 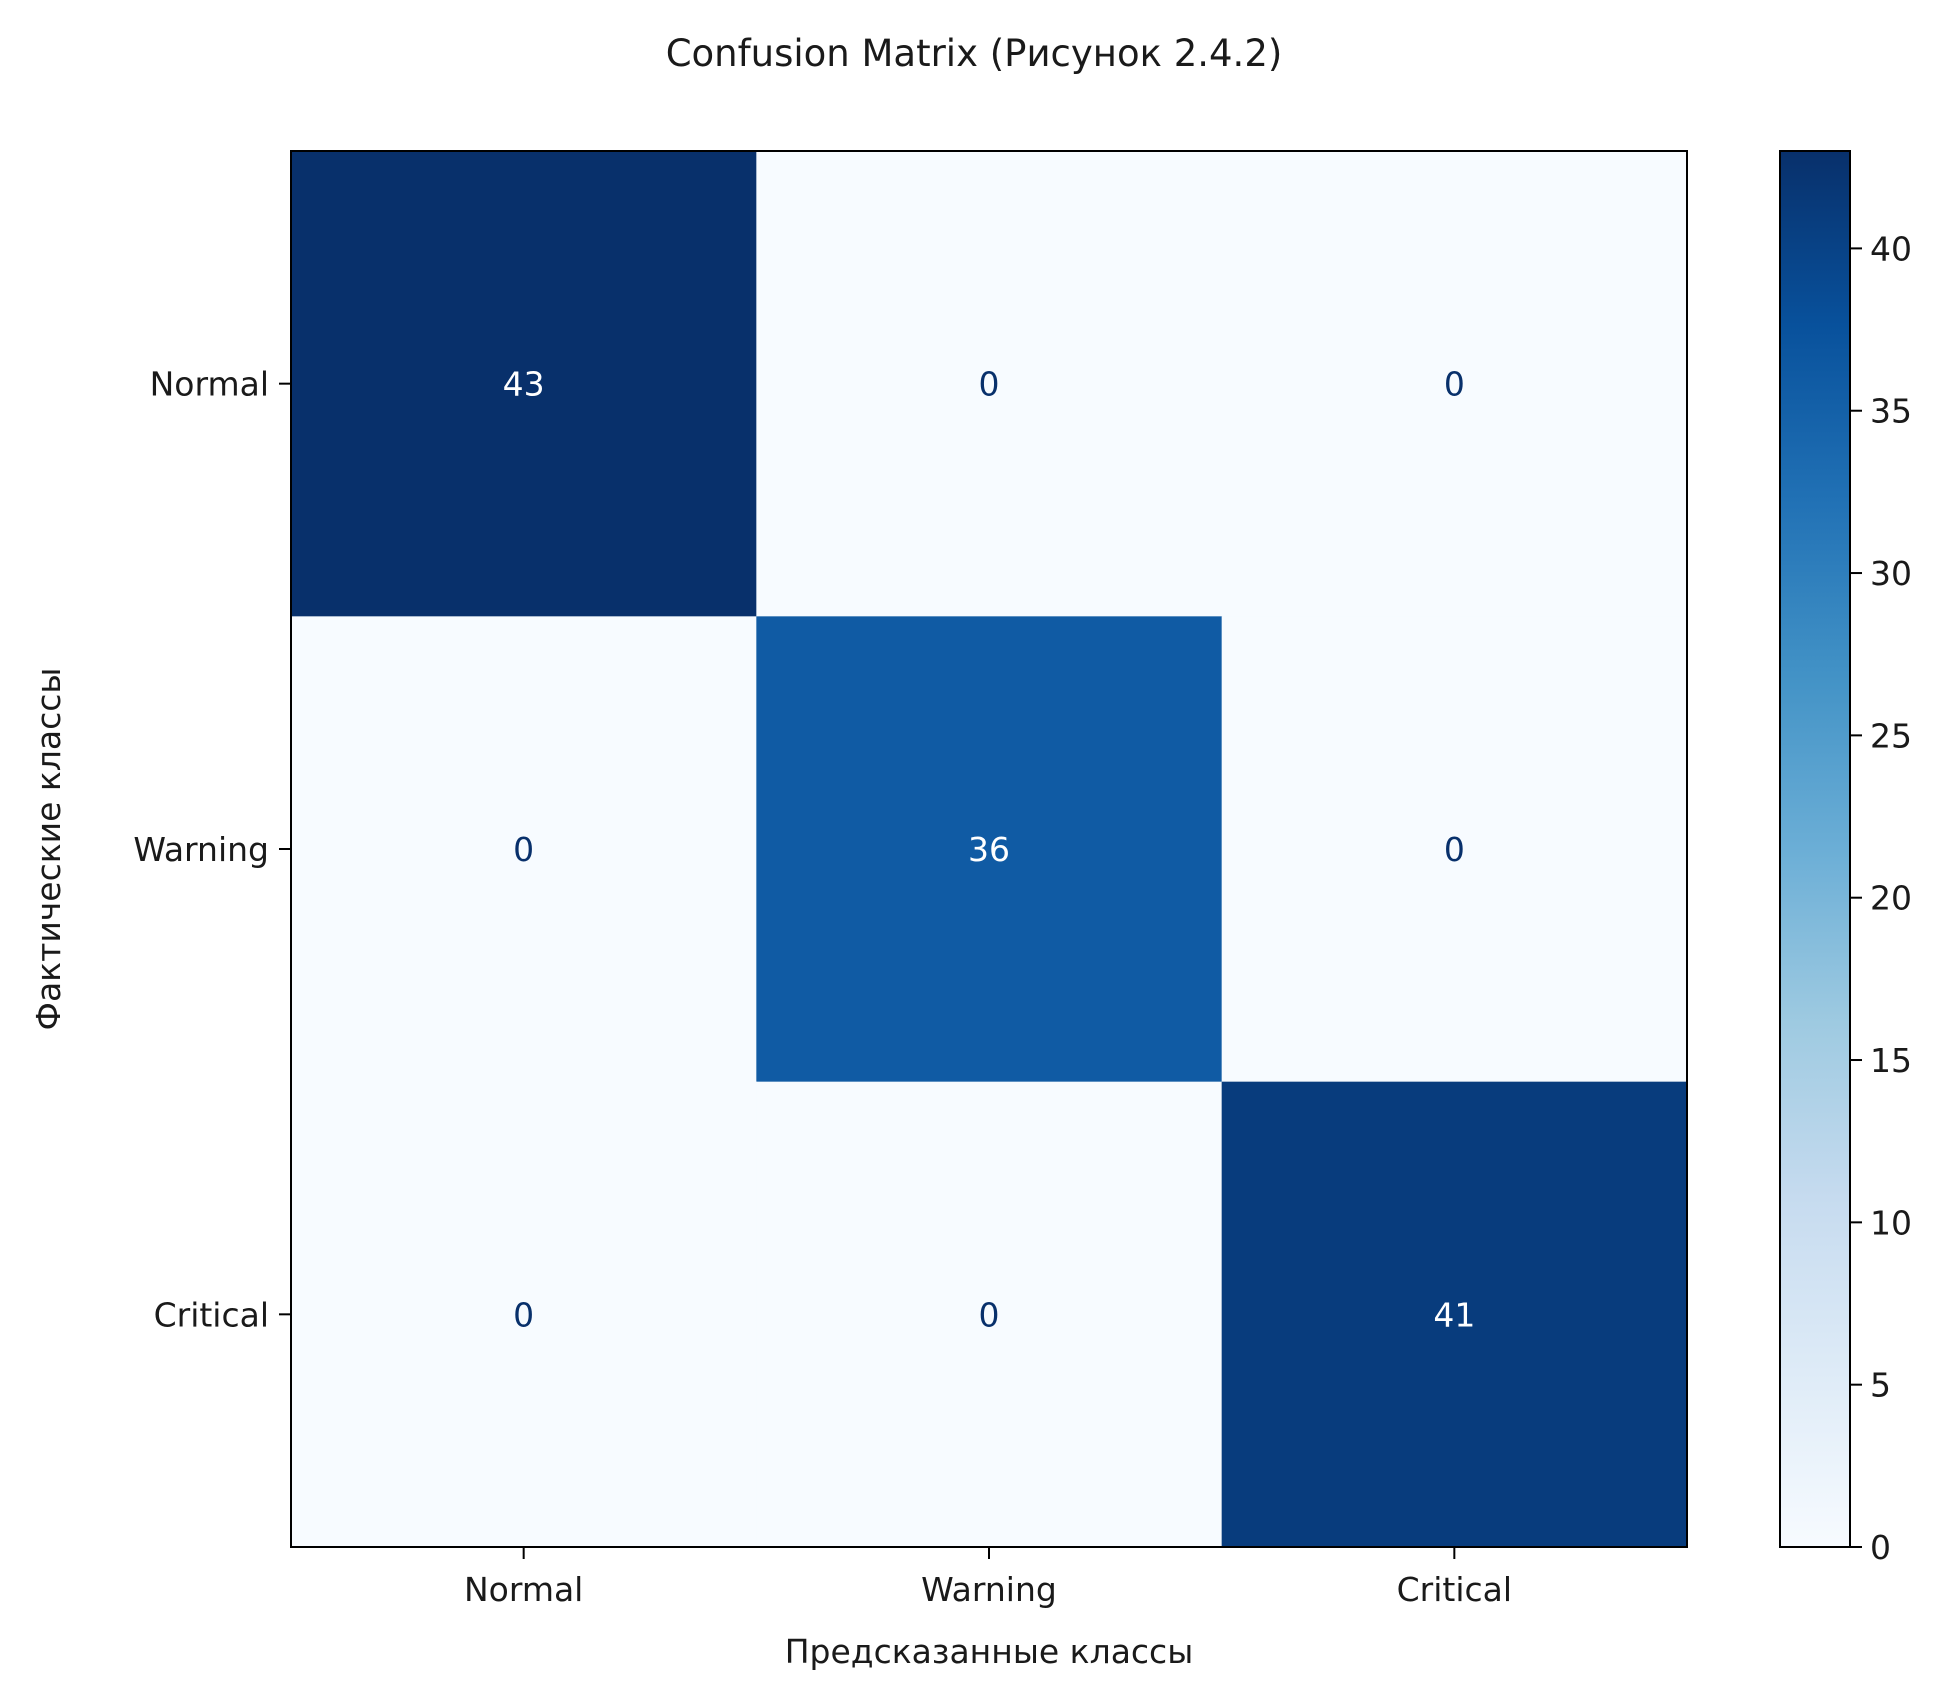 I want to click on y-tick-label: Warning, so click(x=201, y=849).